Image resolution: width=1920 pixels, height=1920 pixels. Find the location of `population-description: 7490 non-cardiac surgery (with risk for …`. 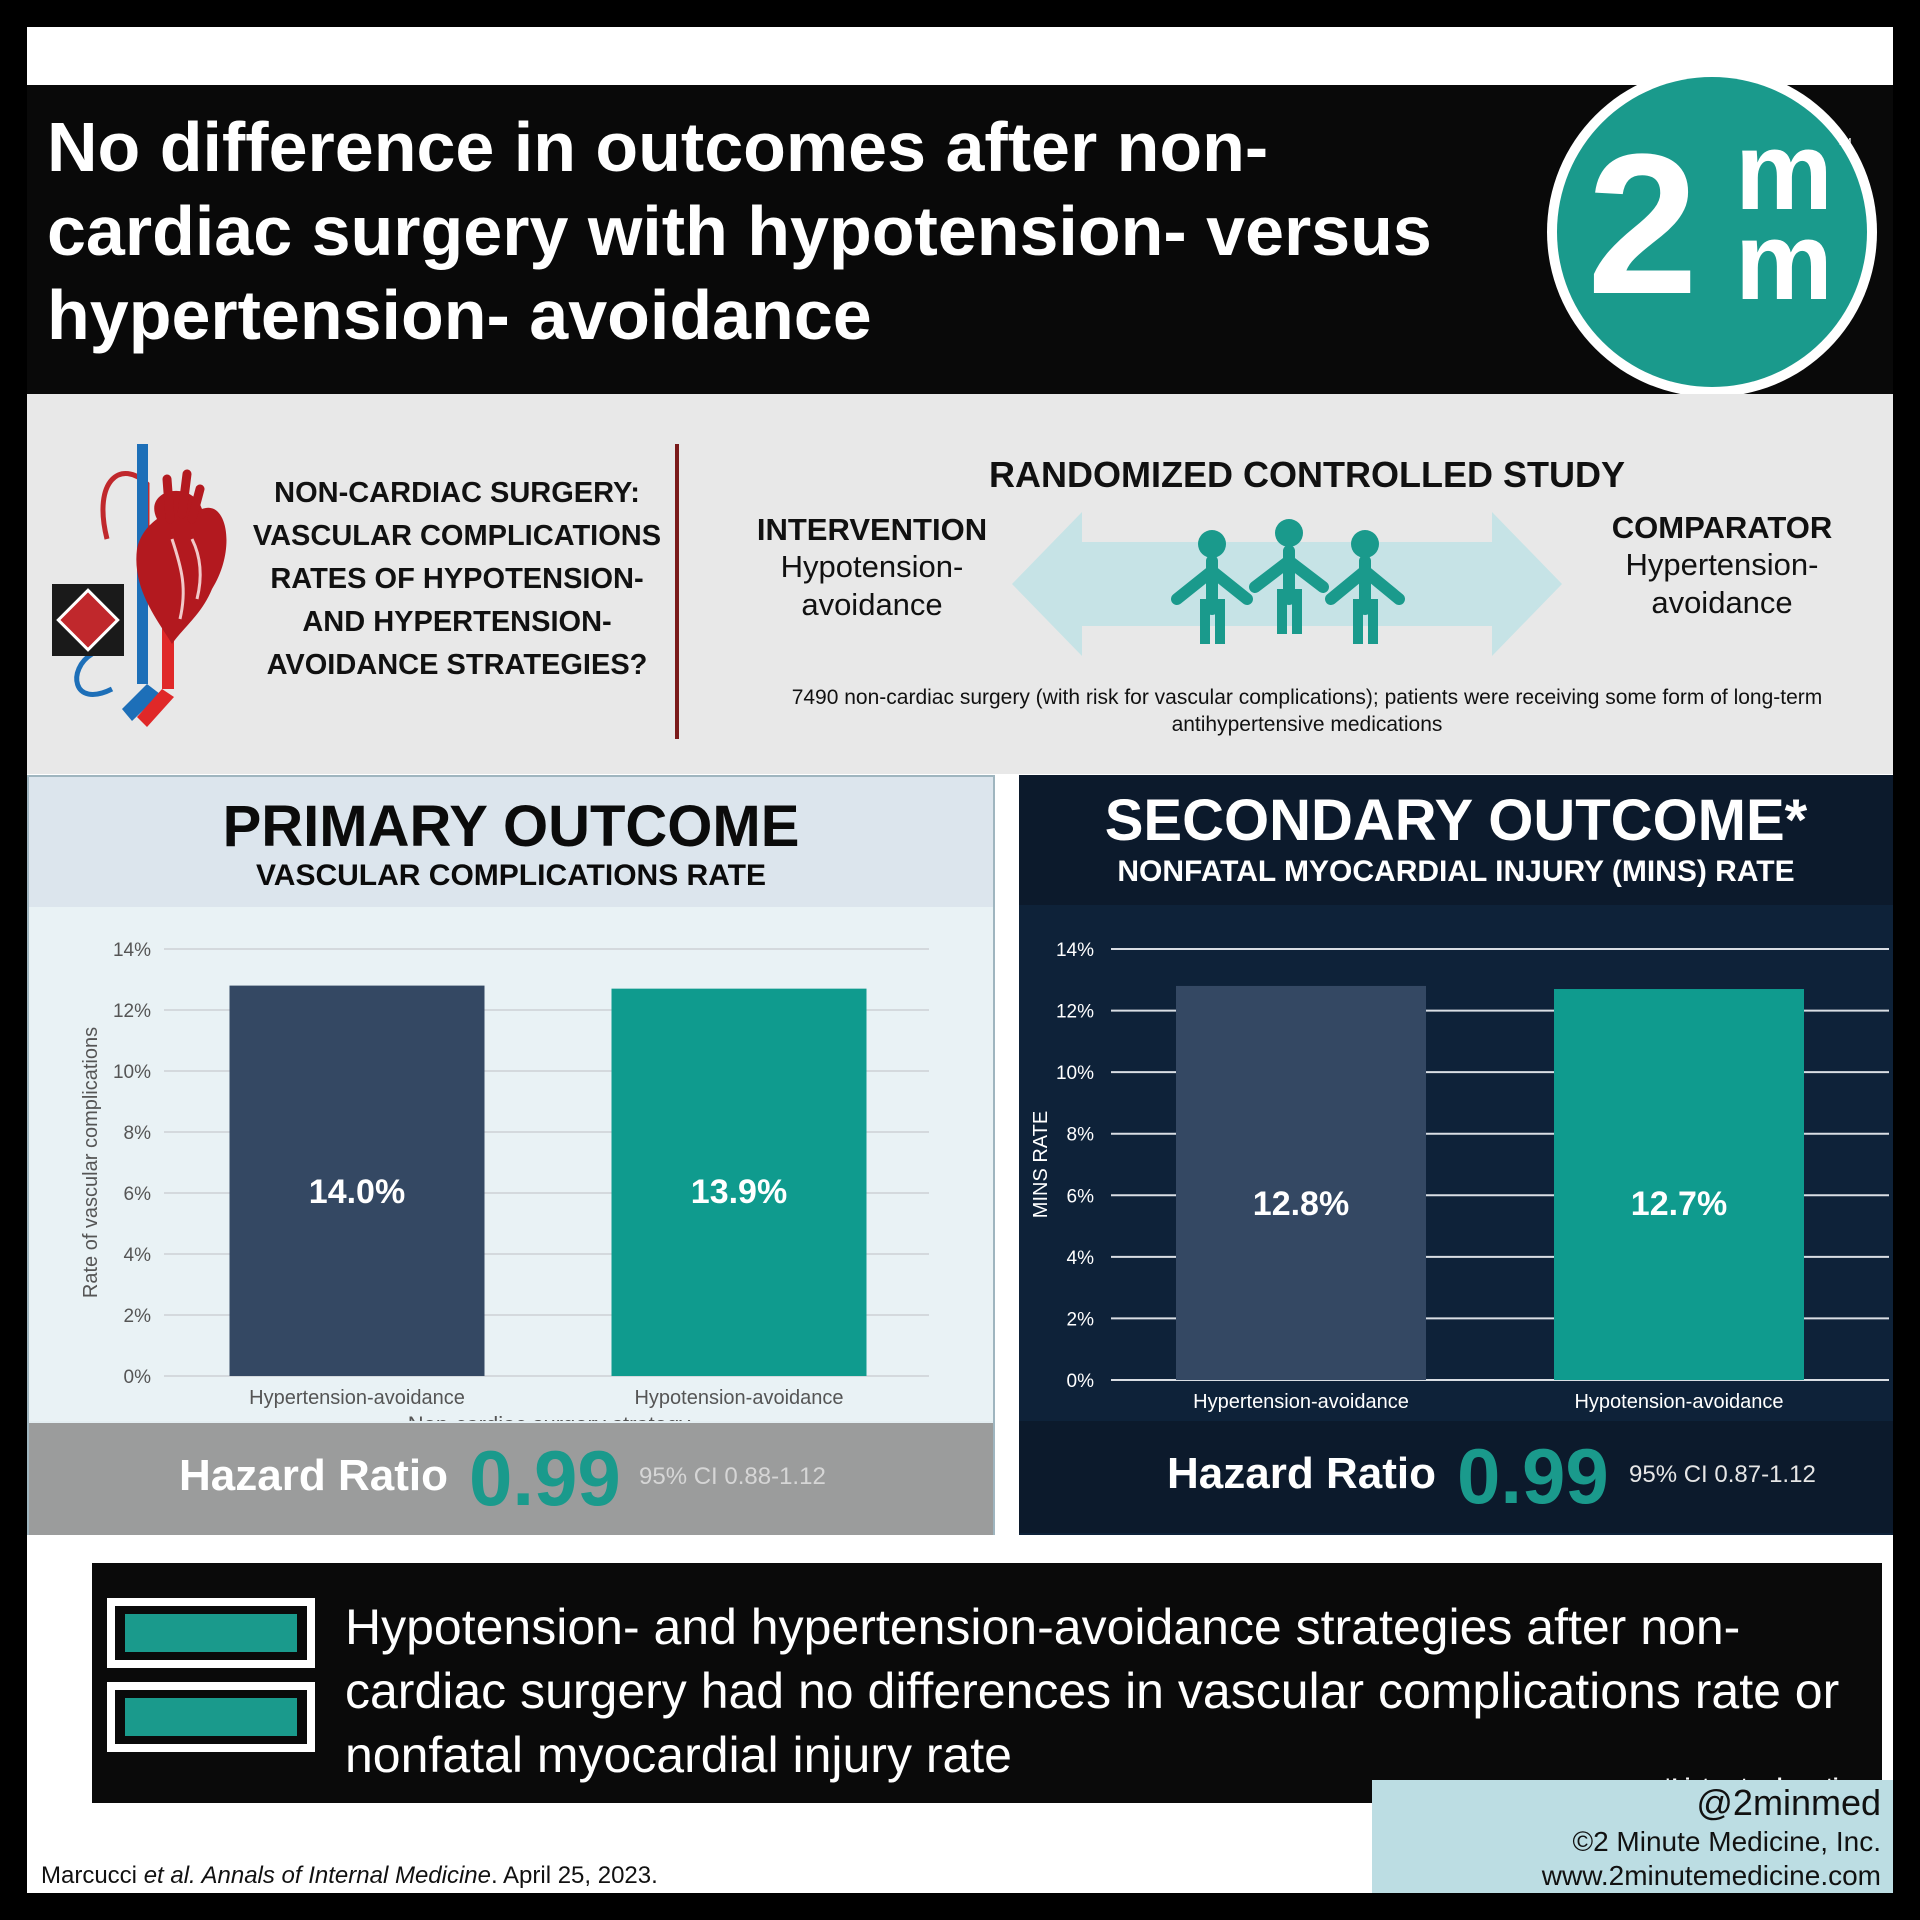

population-description: 7490 non-cardiac surgery (with risk for … is located at coordinates (1307, 711).